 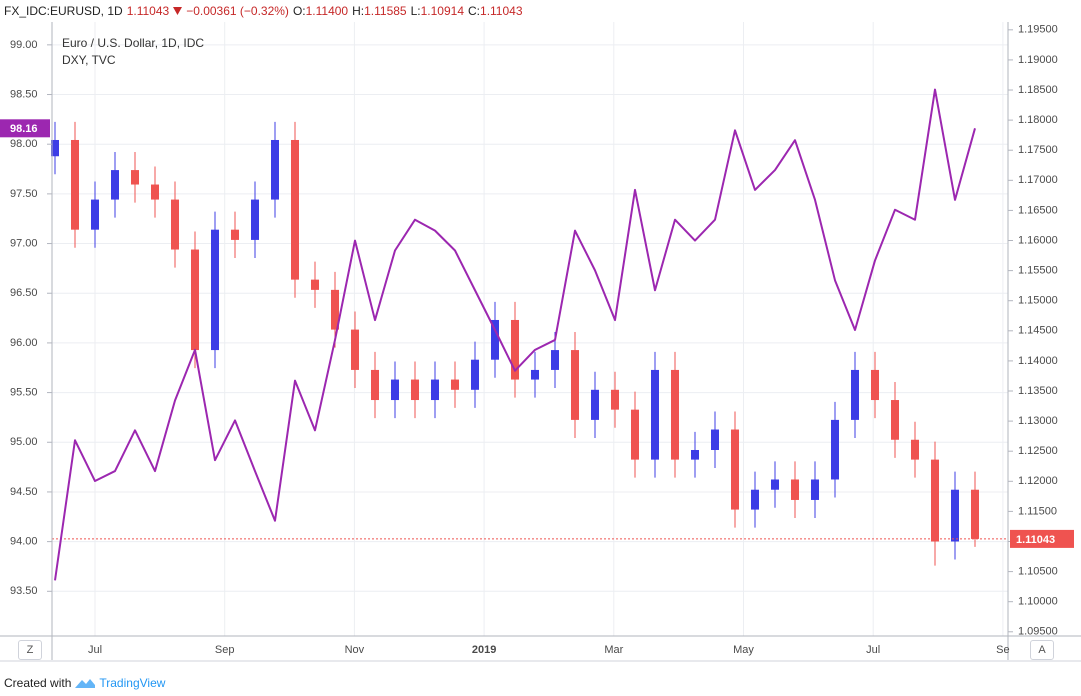 What do you see at coordinates (24, 243) in the screenshot?
I see `y-tick-label: 97.00` at bounding box center [24, 243].